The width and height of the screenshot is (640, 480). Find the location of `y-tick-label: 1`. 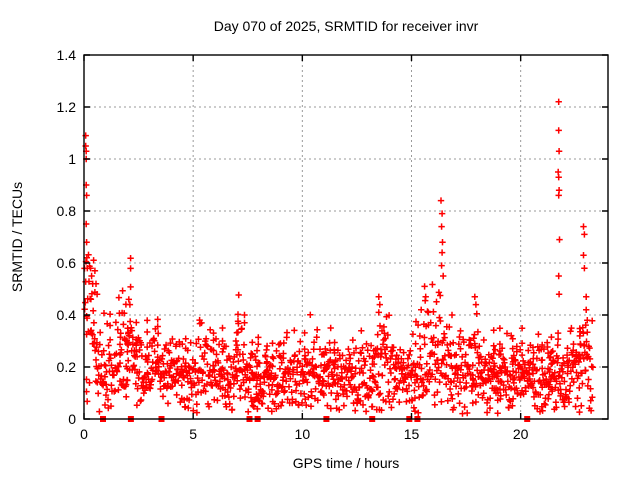

y-tick-label: 1 is located at coordinates (72, 159).